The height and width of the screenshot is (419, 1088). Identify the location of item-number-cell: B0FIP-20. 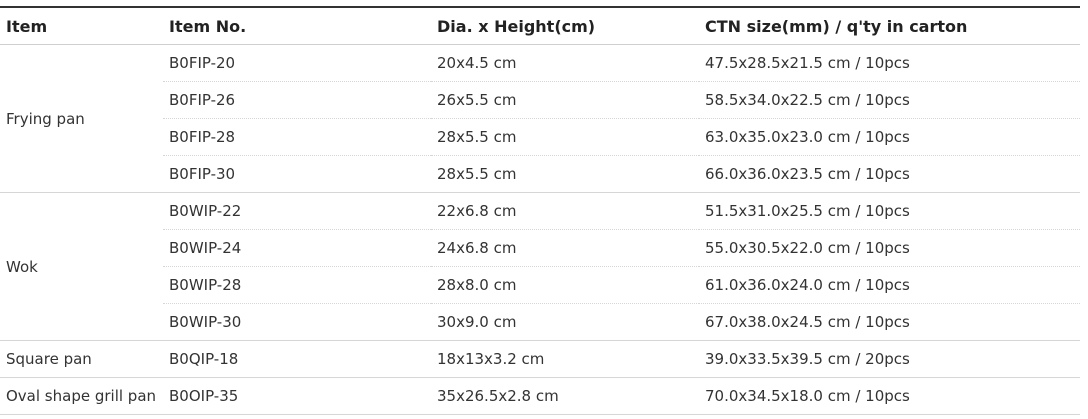
(297, 63).